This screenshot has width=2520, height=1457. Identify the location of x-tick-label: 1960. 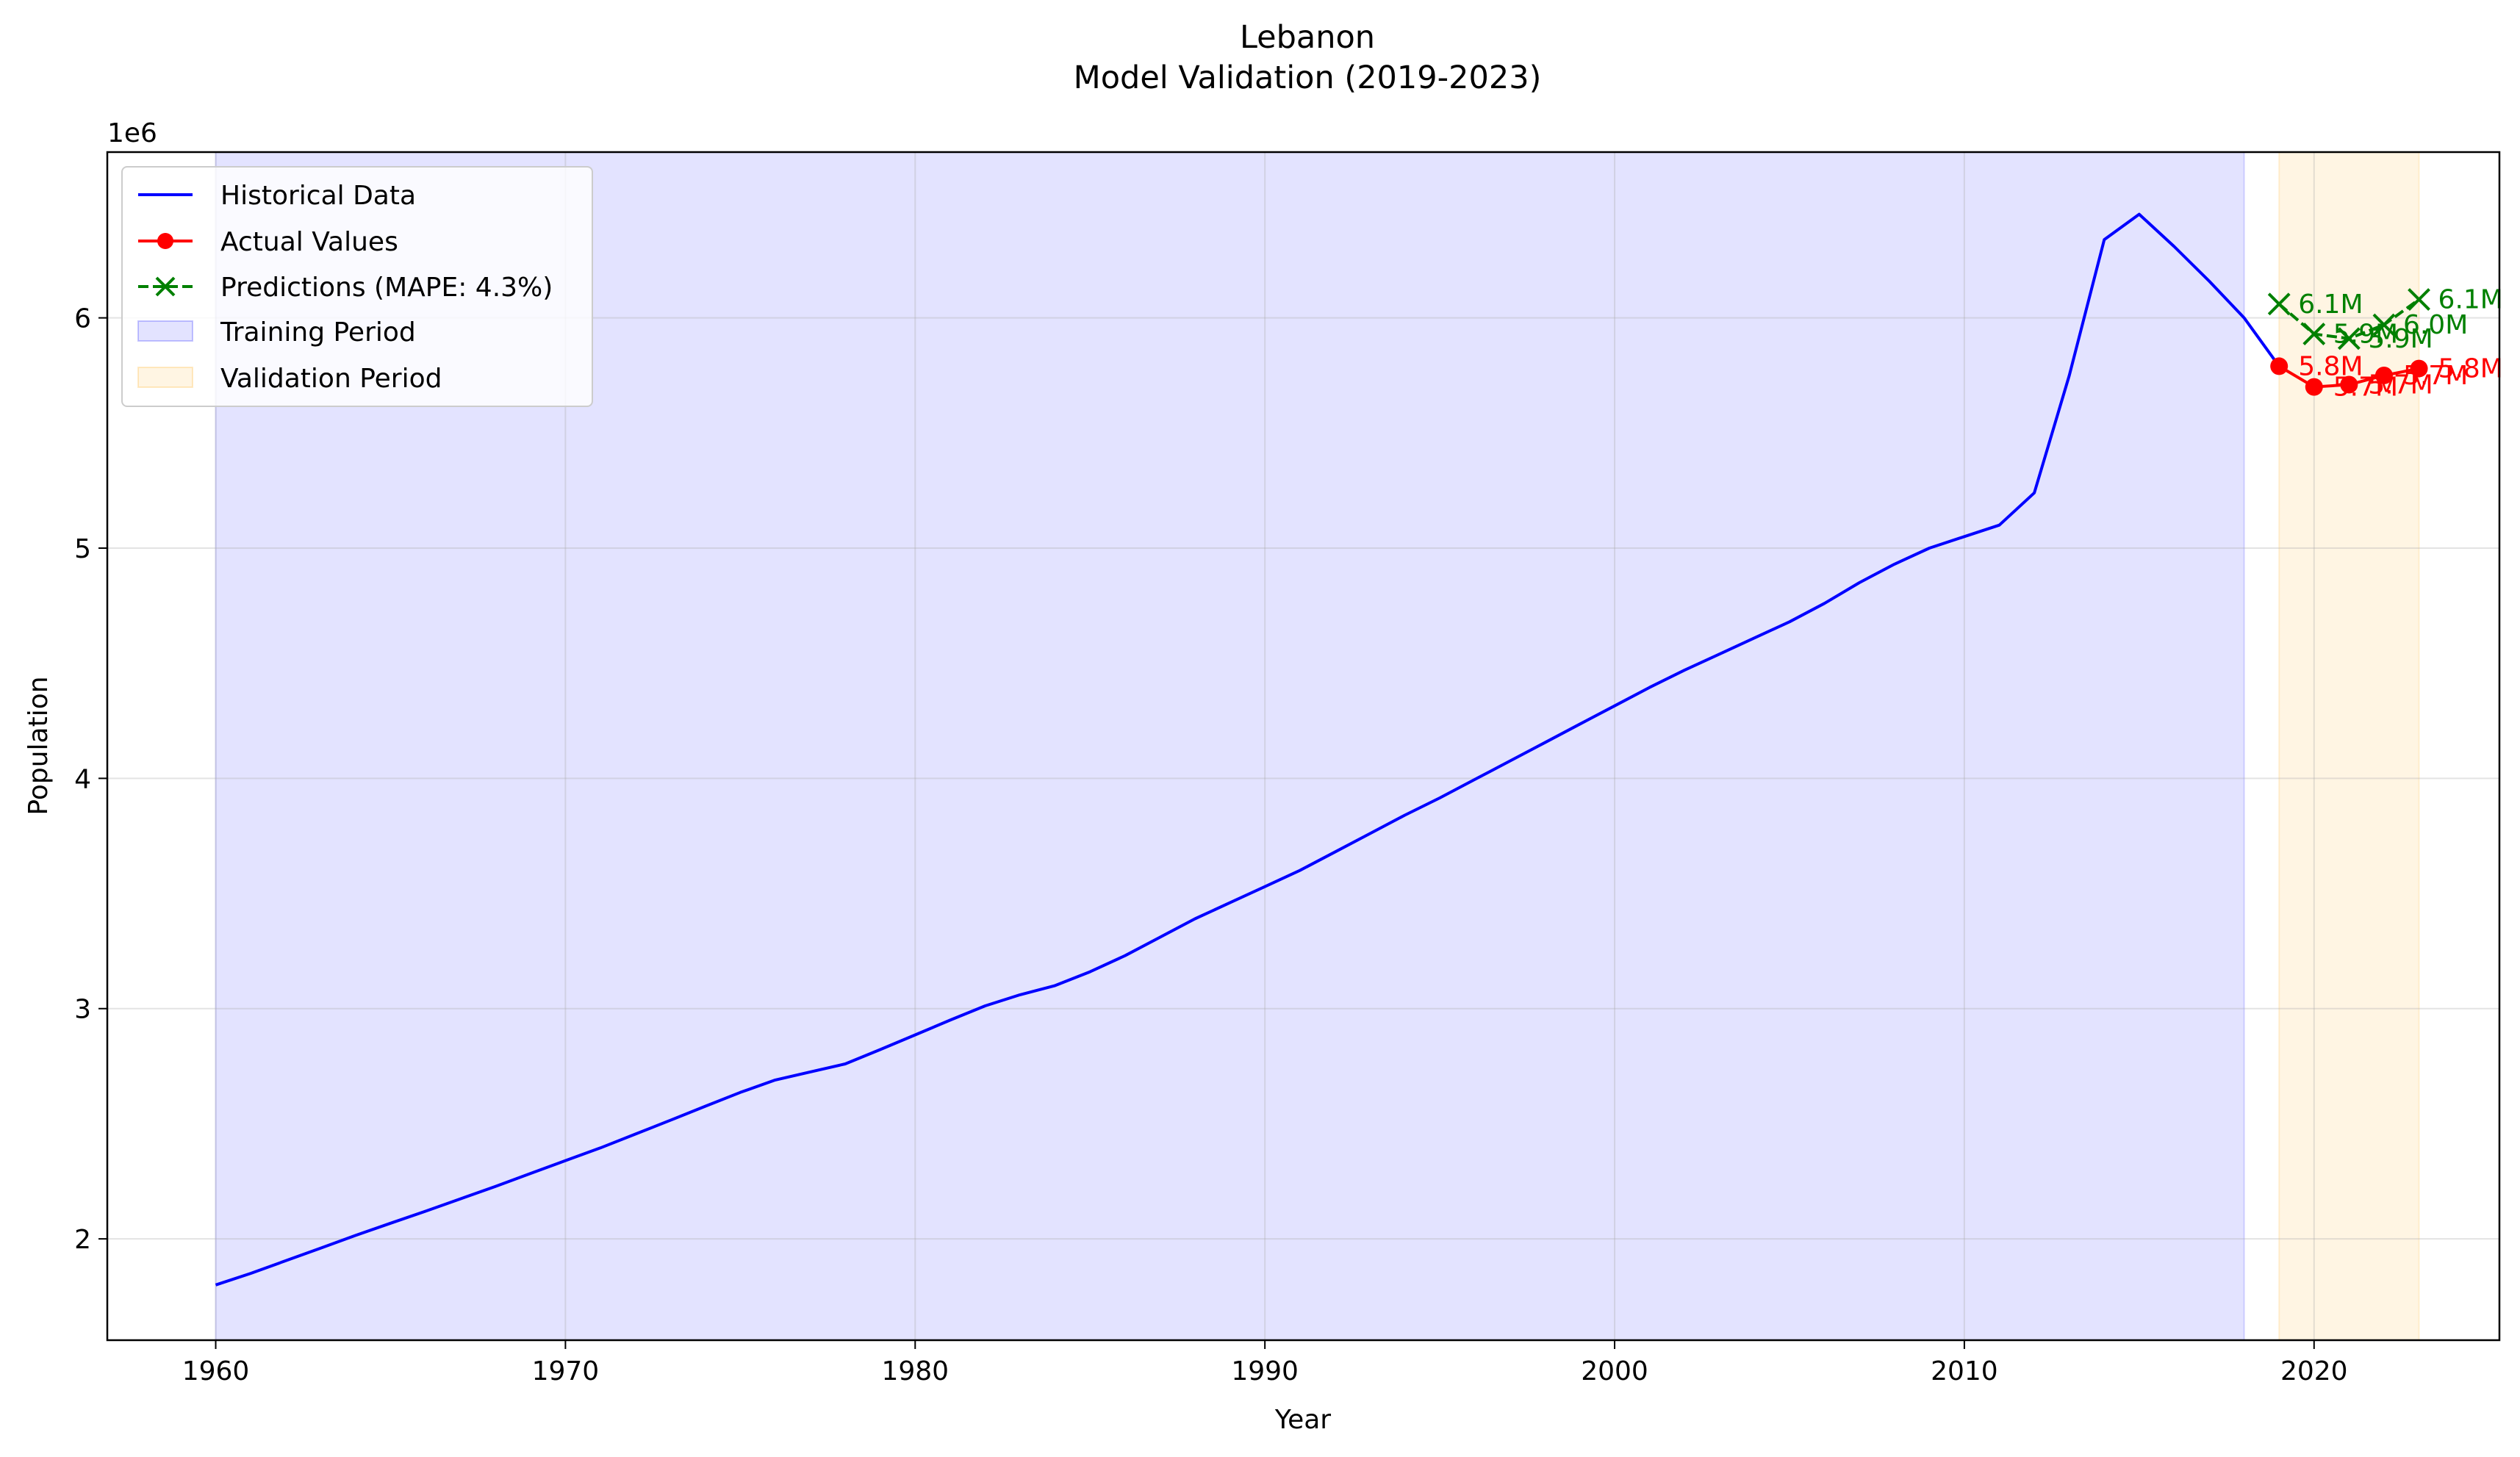
(216, 1371).